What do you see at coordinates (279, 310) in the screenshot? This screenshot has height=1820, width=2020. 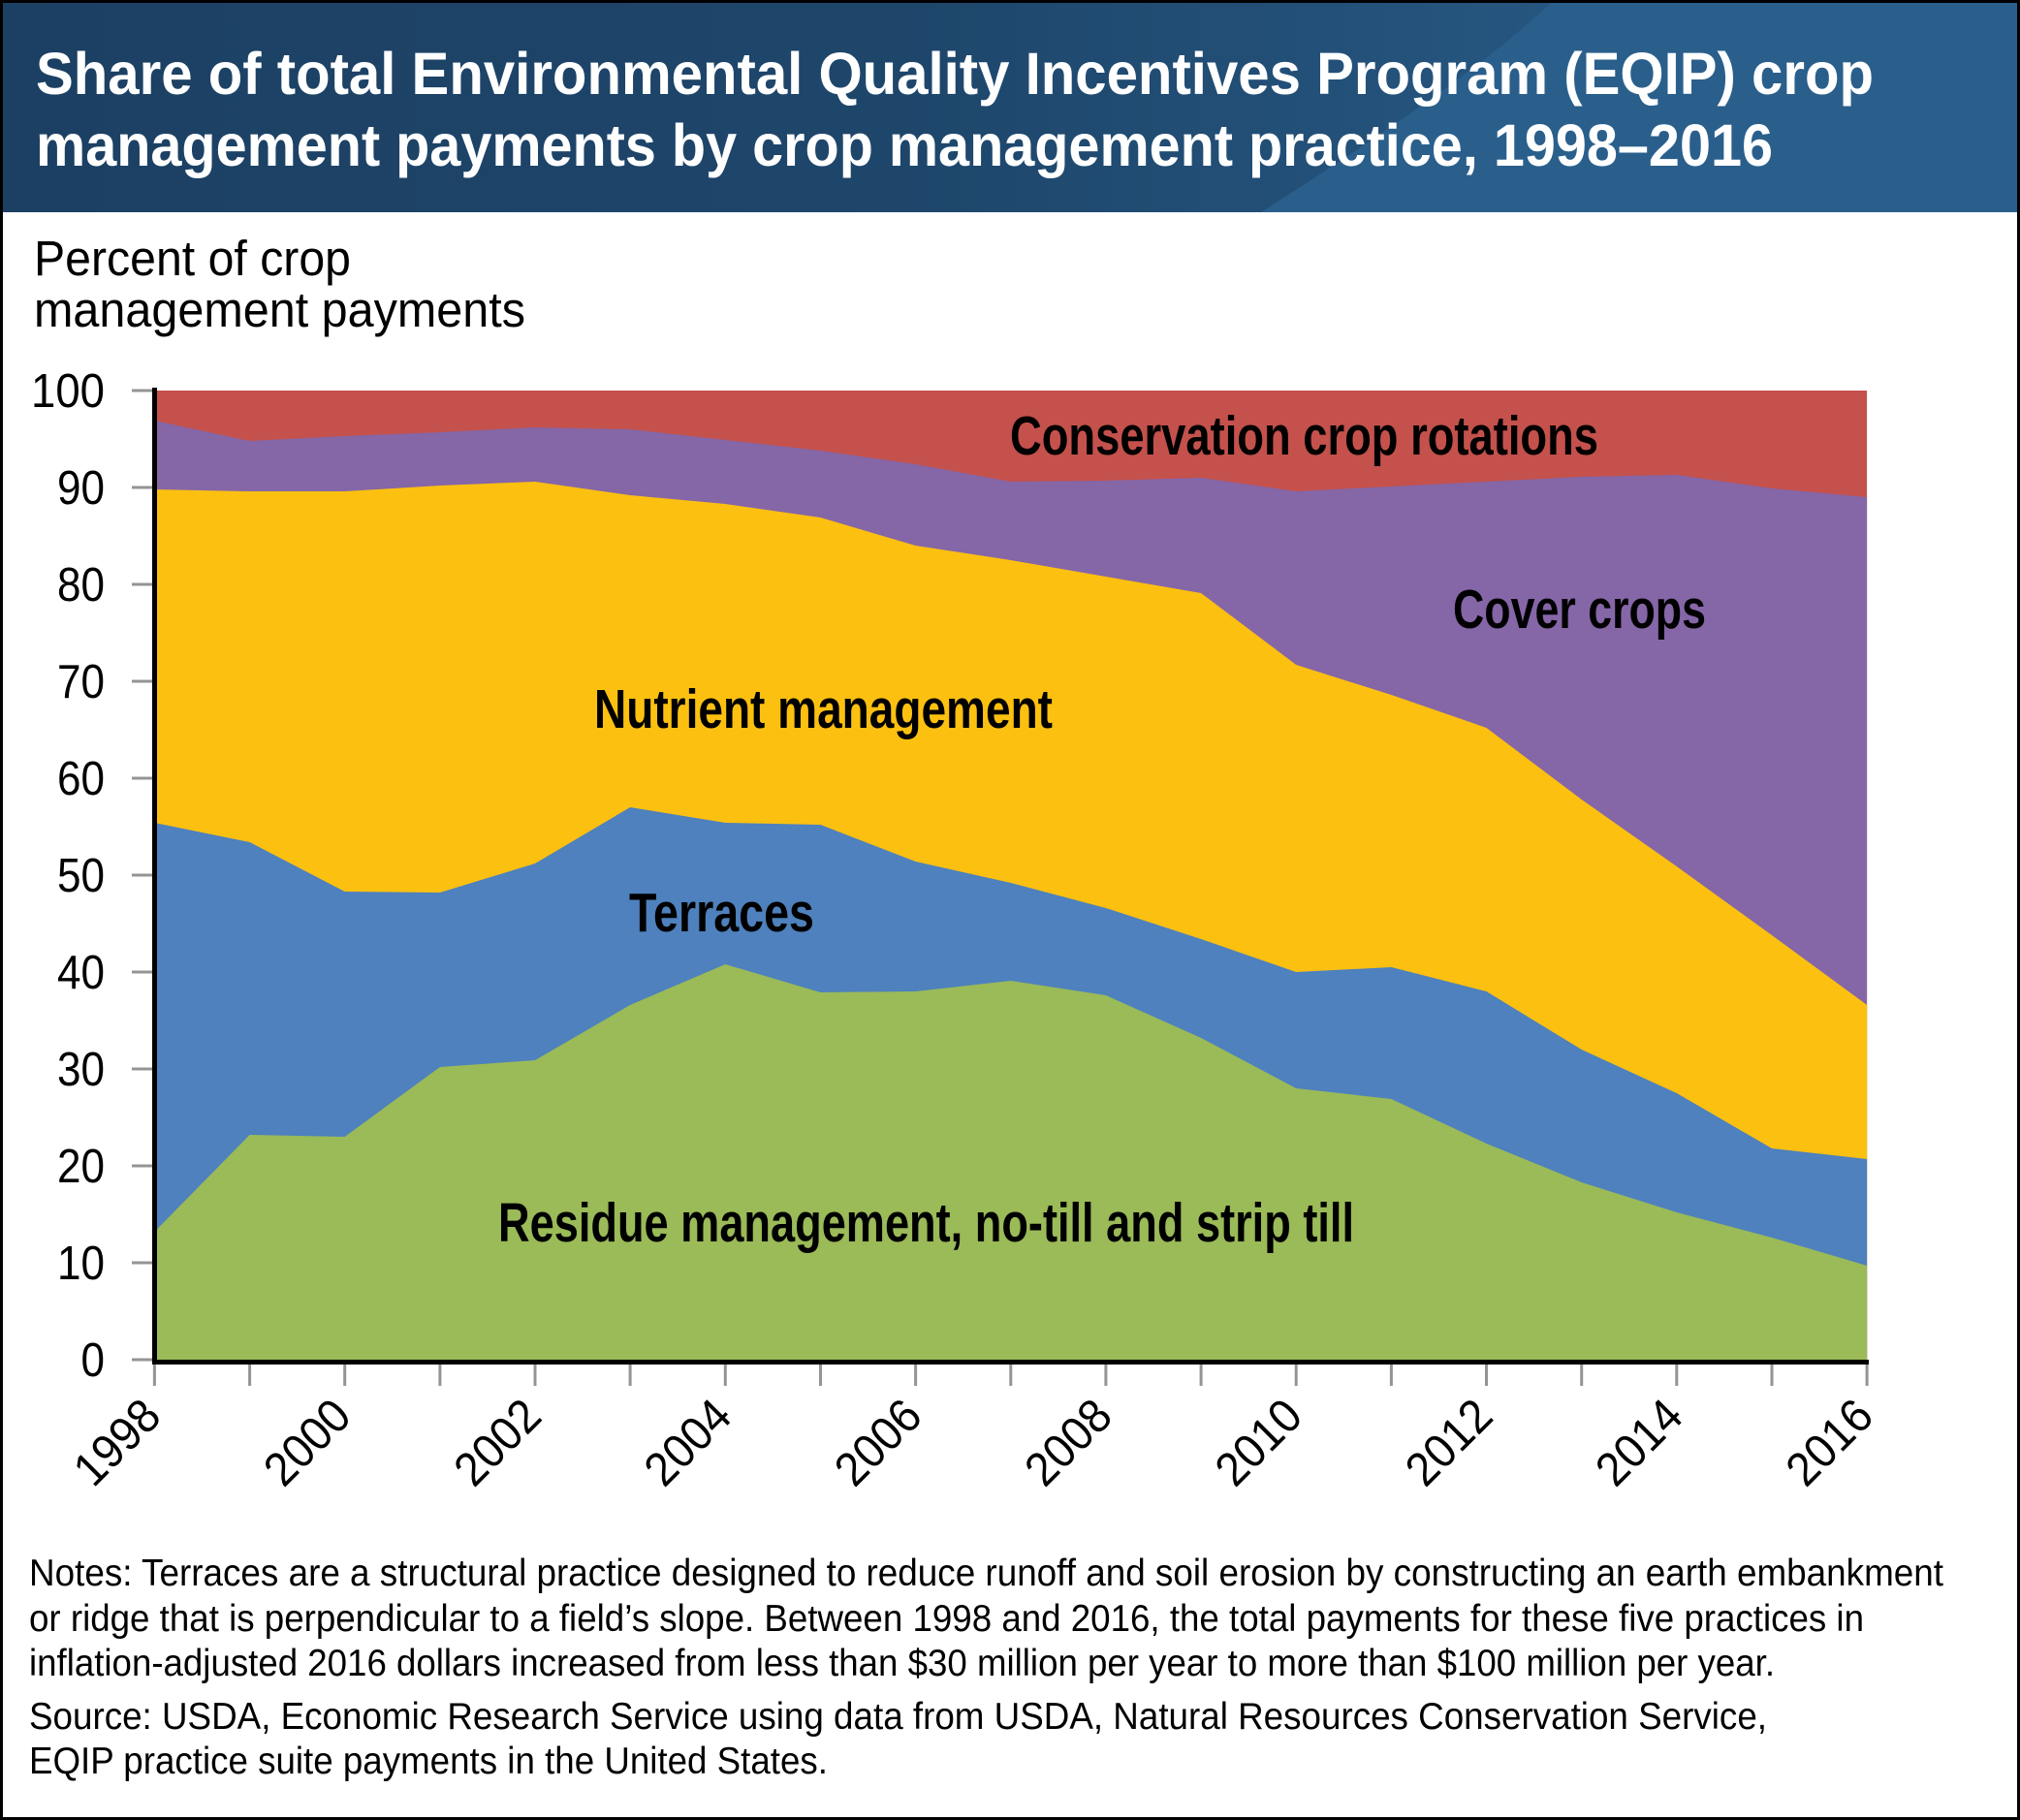 I see `svg-text: management payments` at bounding box center [279, 310].